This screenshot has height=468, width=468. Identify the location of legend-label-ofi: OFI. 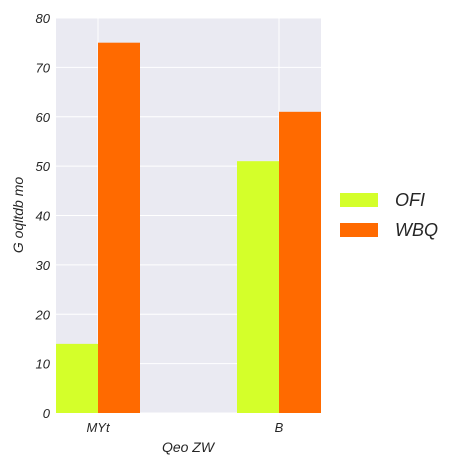
(410, 200).